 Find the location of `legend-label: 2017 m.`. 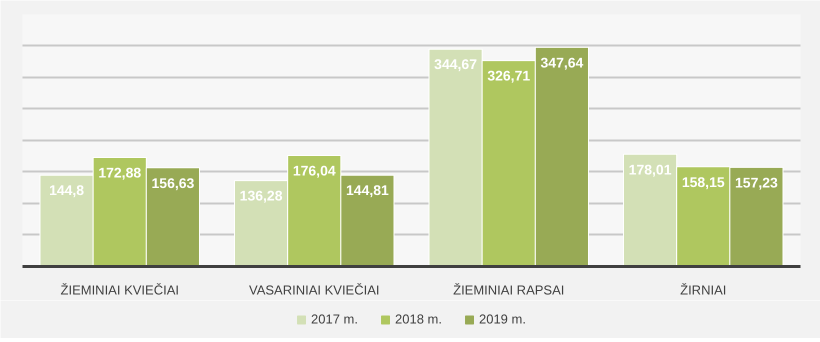

legend-label: 2017 m. is located at coordinates (334, 319).